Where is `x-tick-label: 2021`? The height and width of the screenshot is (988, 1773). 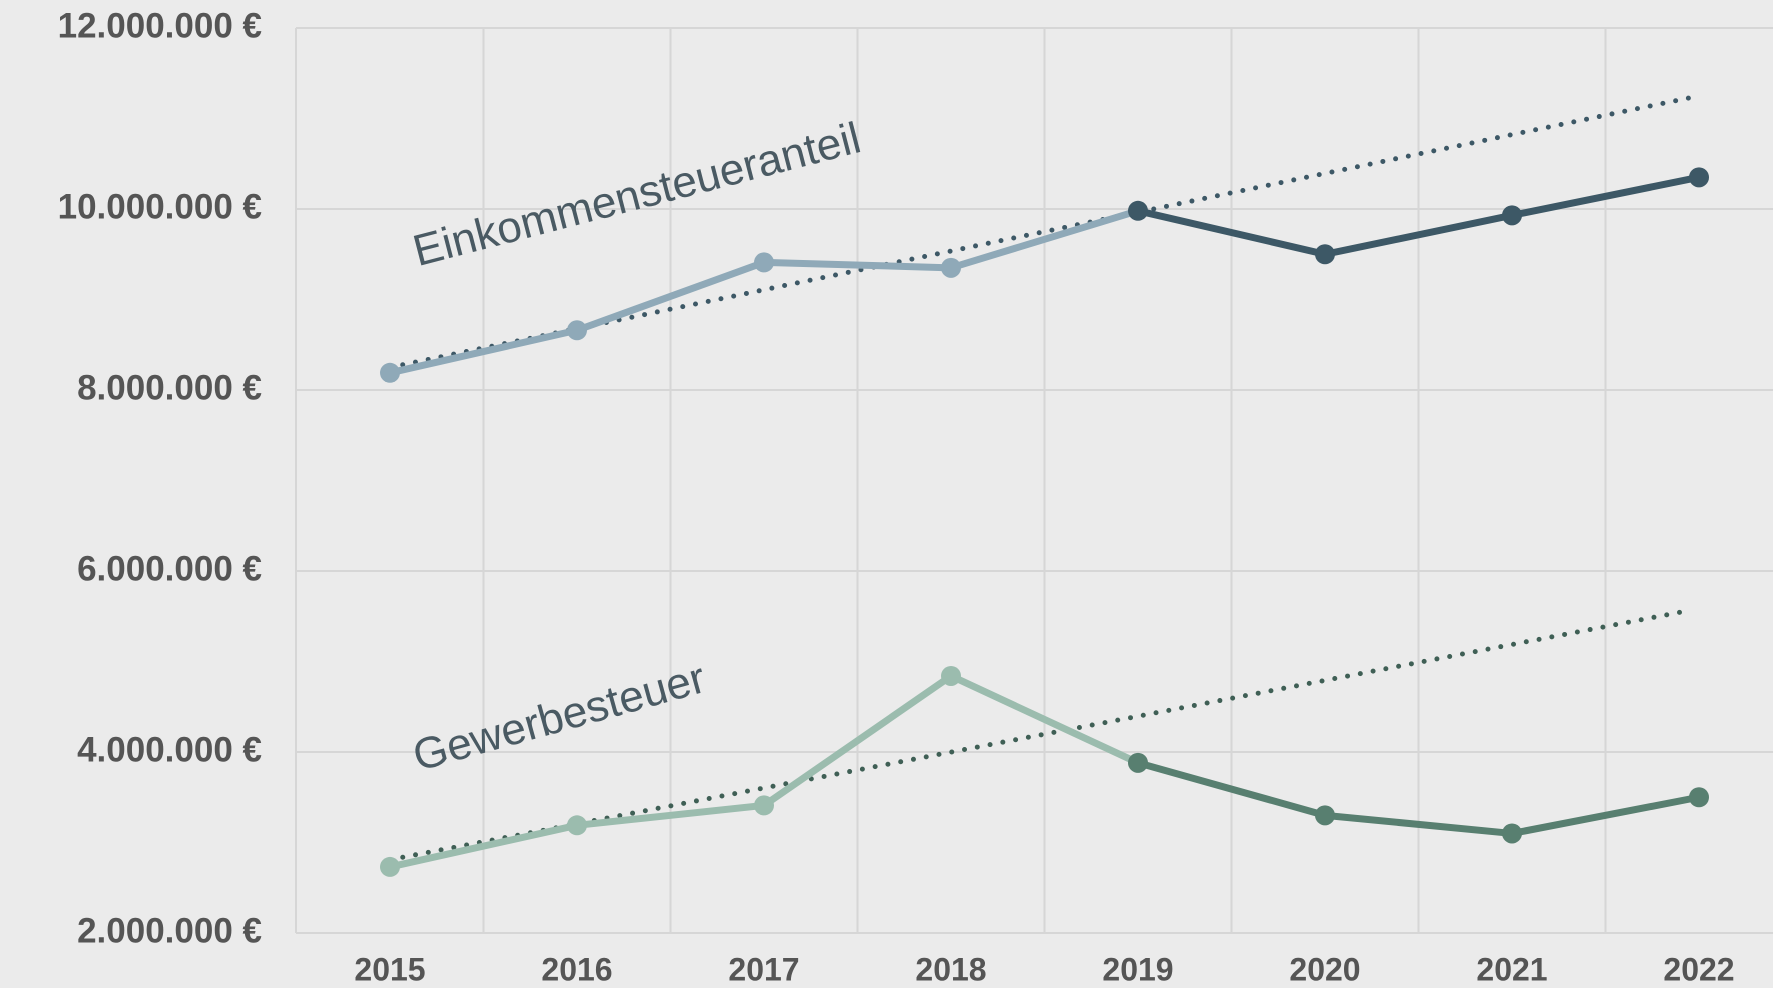
x-tick-label: 2021 is located at coordinates (1511, 969).